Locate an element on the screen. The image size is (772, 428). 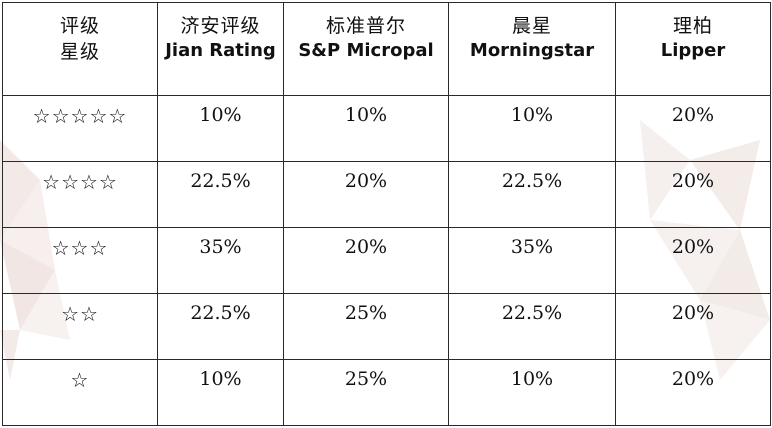
header-morningstar: 晨星 Morningstar is located at coordinates (532, 49).